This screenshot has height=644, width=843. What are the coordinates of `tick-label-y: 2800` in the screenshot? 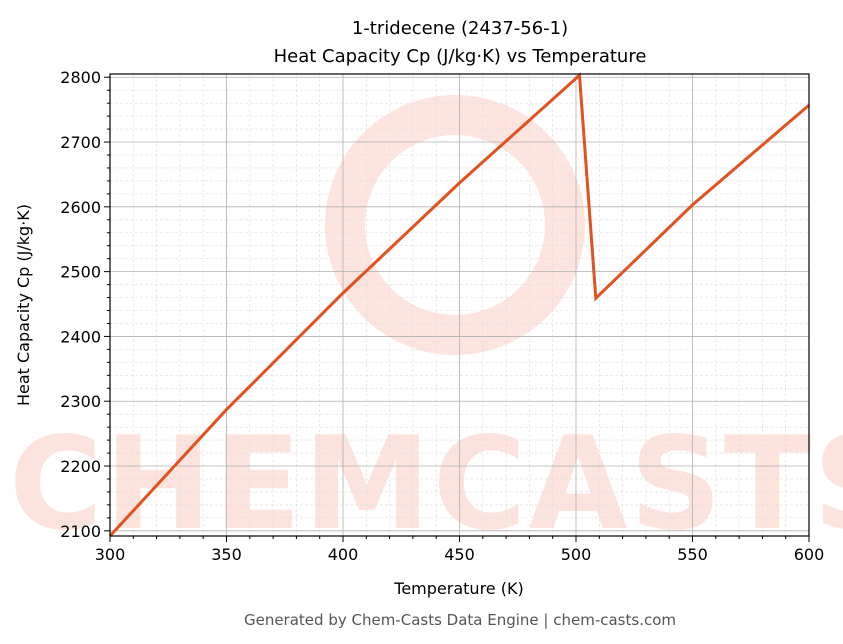 It's located at (80, 77).